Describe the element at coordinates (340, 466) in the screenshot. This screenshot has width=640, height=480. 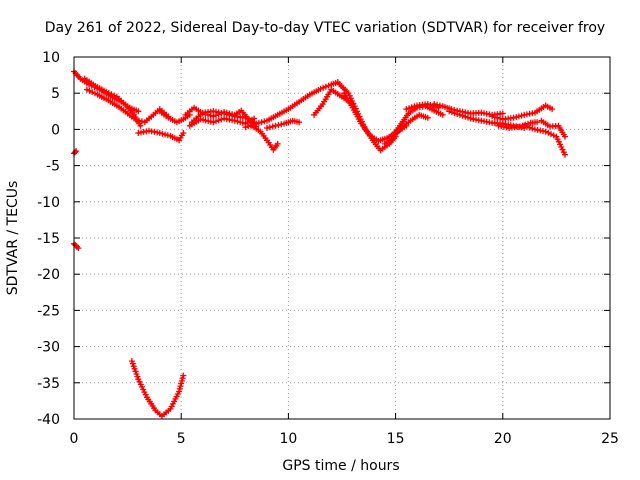
I see `x-axis-label: GPS time / hours` at that location.